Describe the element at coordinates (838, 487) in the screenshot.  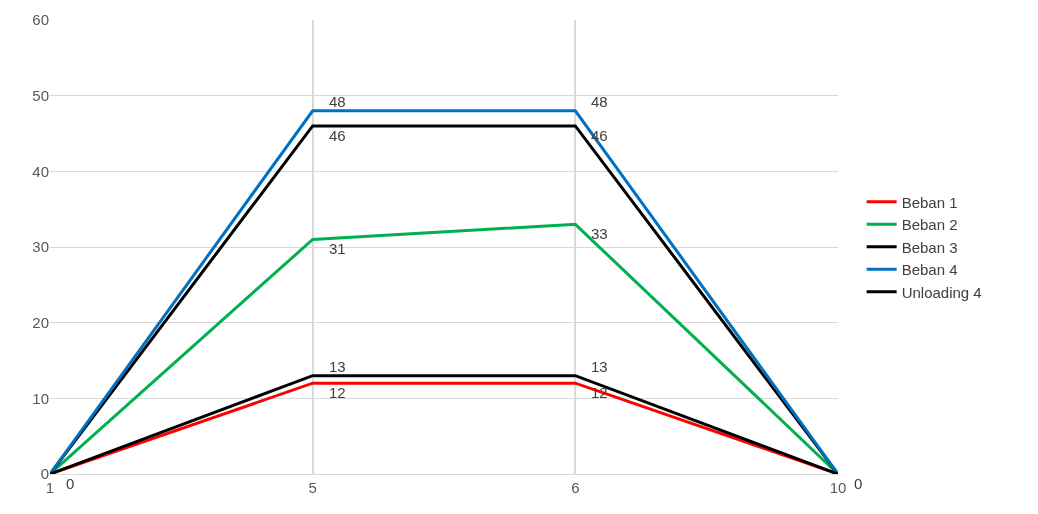
I see `x-tick-label: 10` at that location.